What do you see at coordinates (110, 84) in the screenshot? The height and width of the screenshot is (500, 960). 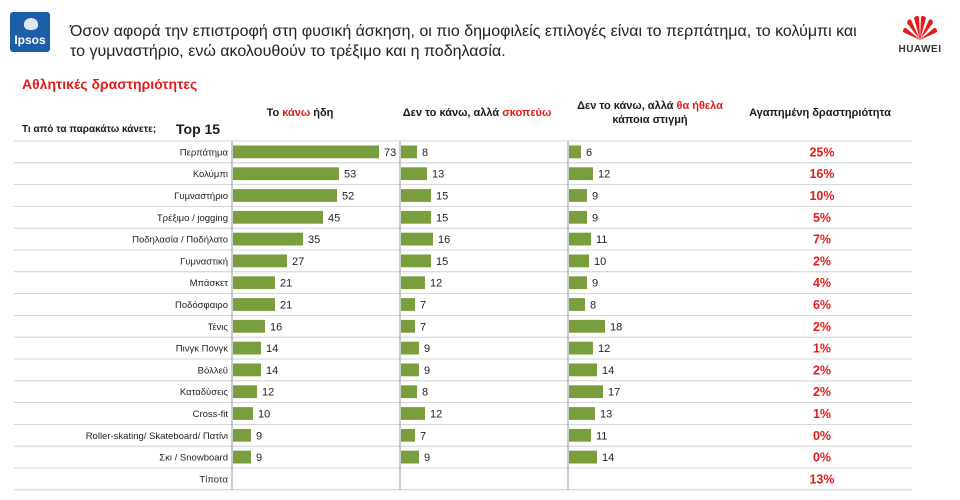 I see `section-title: Αθλητικές δραστηριότητες` at bounding box center [110, 84].